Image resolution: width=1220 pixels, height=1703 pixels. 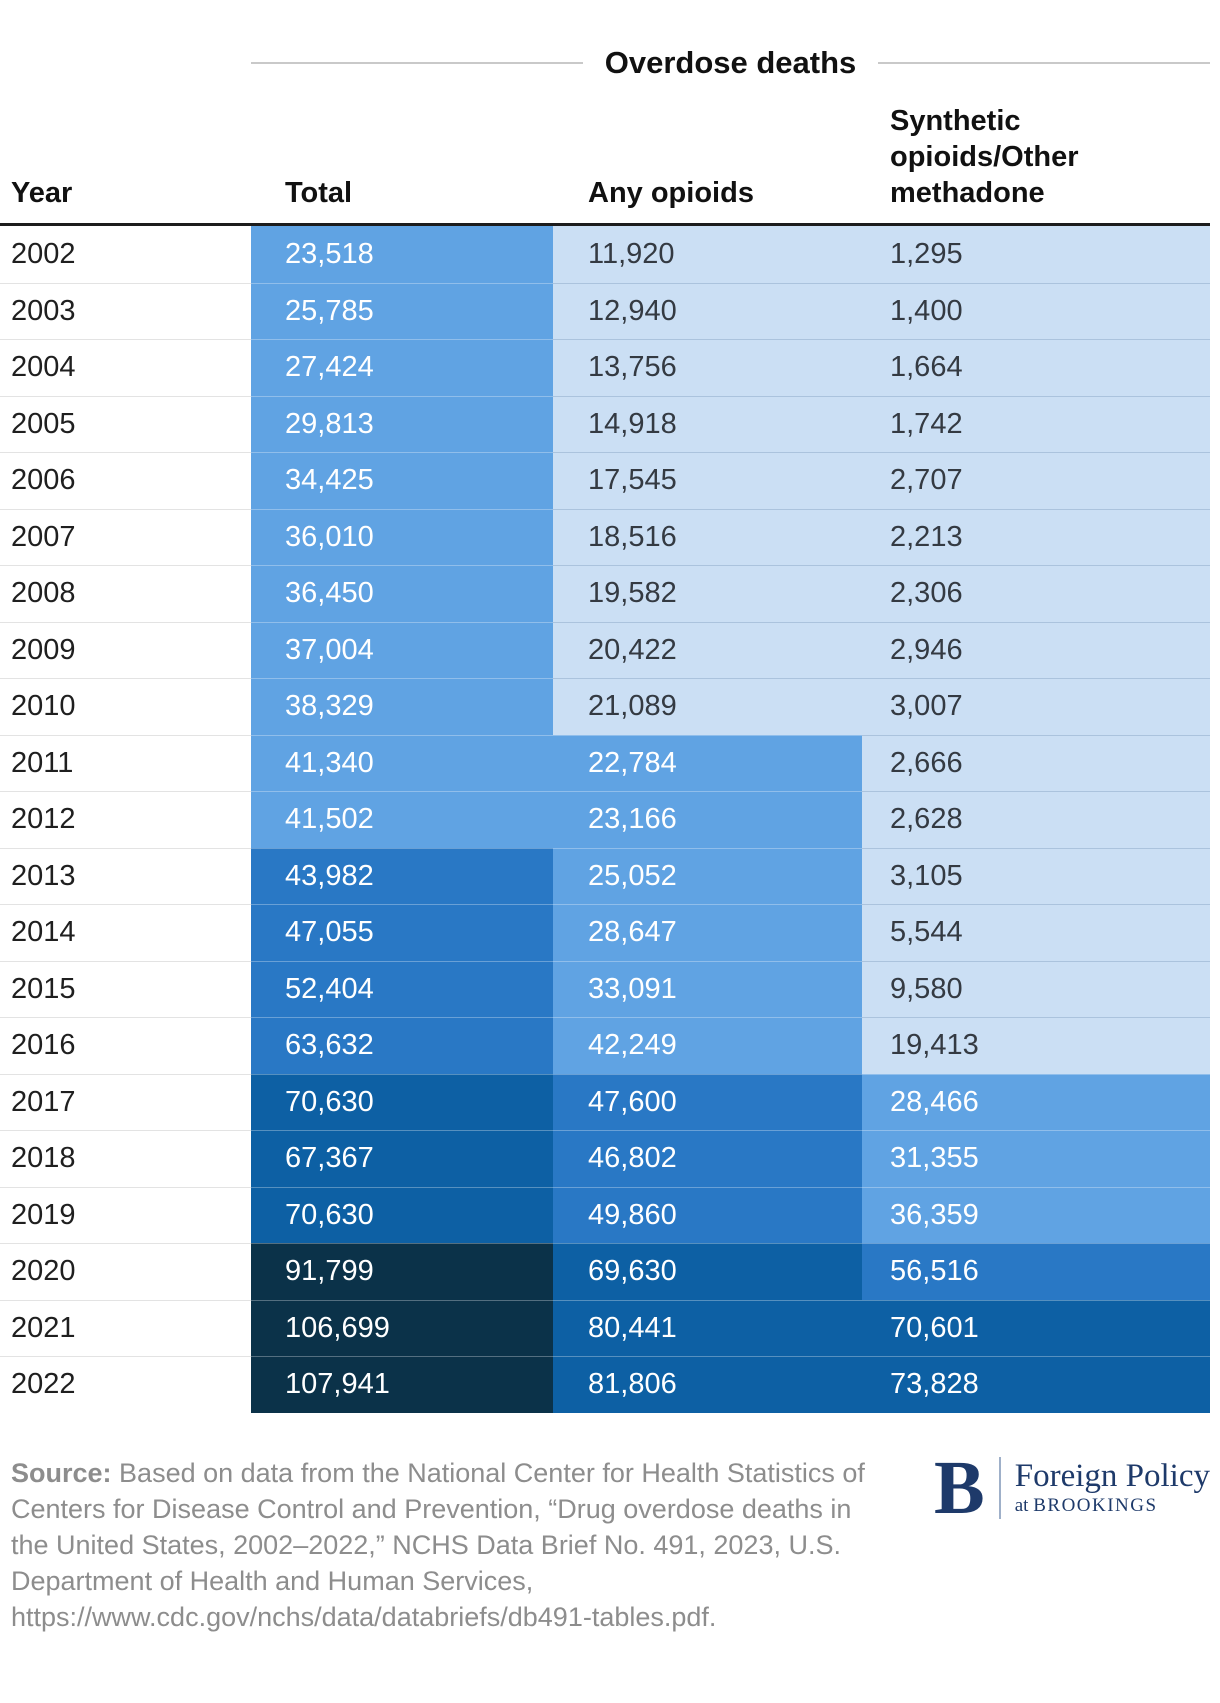 What do you see at coordinates (707, 649) in the screenshot?
I see `any-opioids-cell: 20,422` at bounding box center [707, 649].